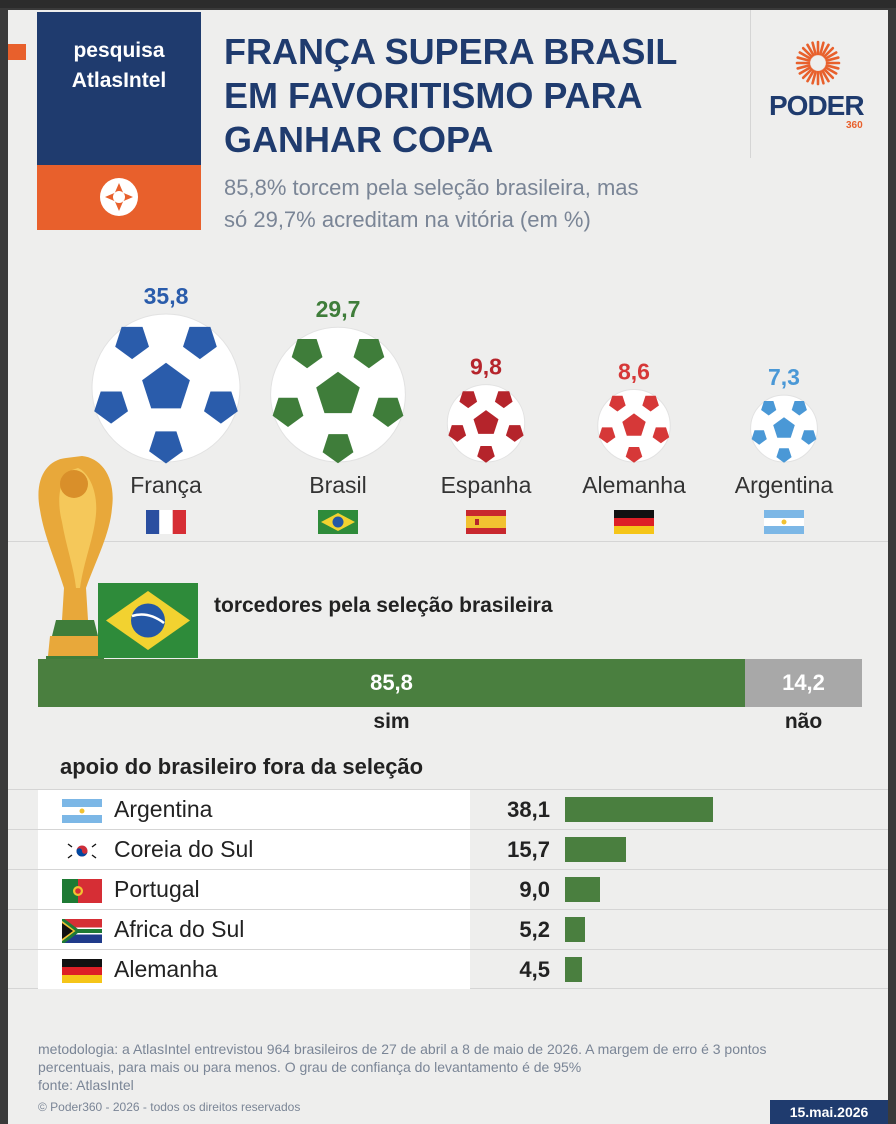 The image size is (896, 1124). Describe the element at coordinates (338, 309) in the screenshot. I see `value-label: 29,7` at that location.